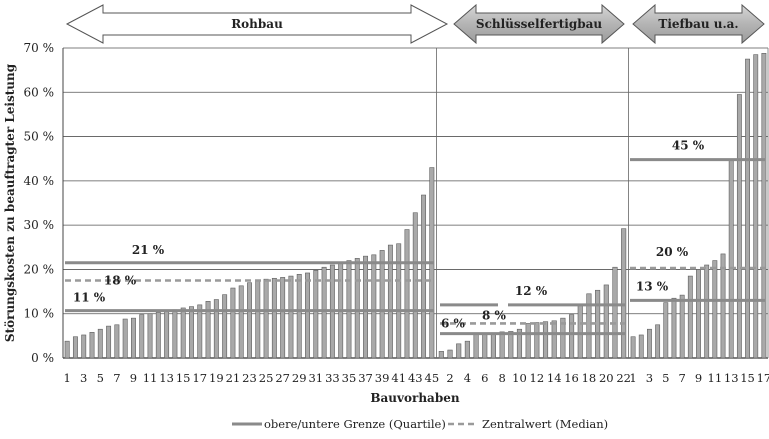 The height and width of the screenshot is (439, 769). Describe the element at coordinates (39, 48) in the screenshot. I see `y-tick-label: 70 %` at that location.